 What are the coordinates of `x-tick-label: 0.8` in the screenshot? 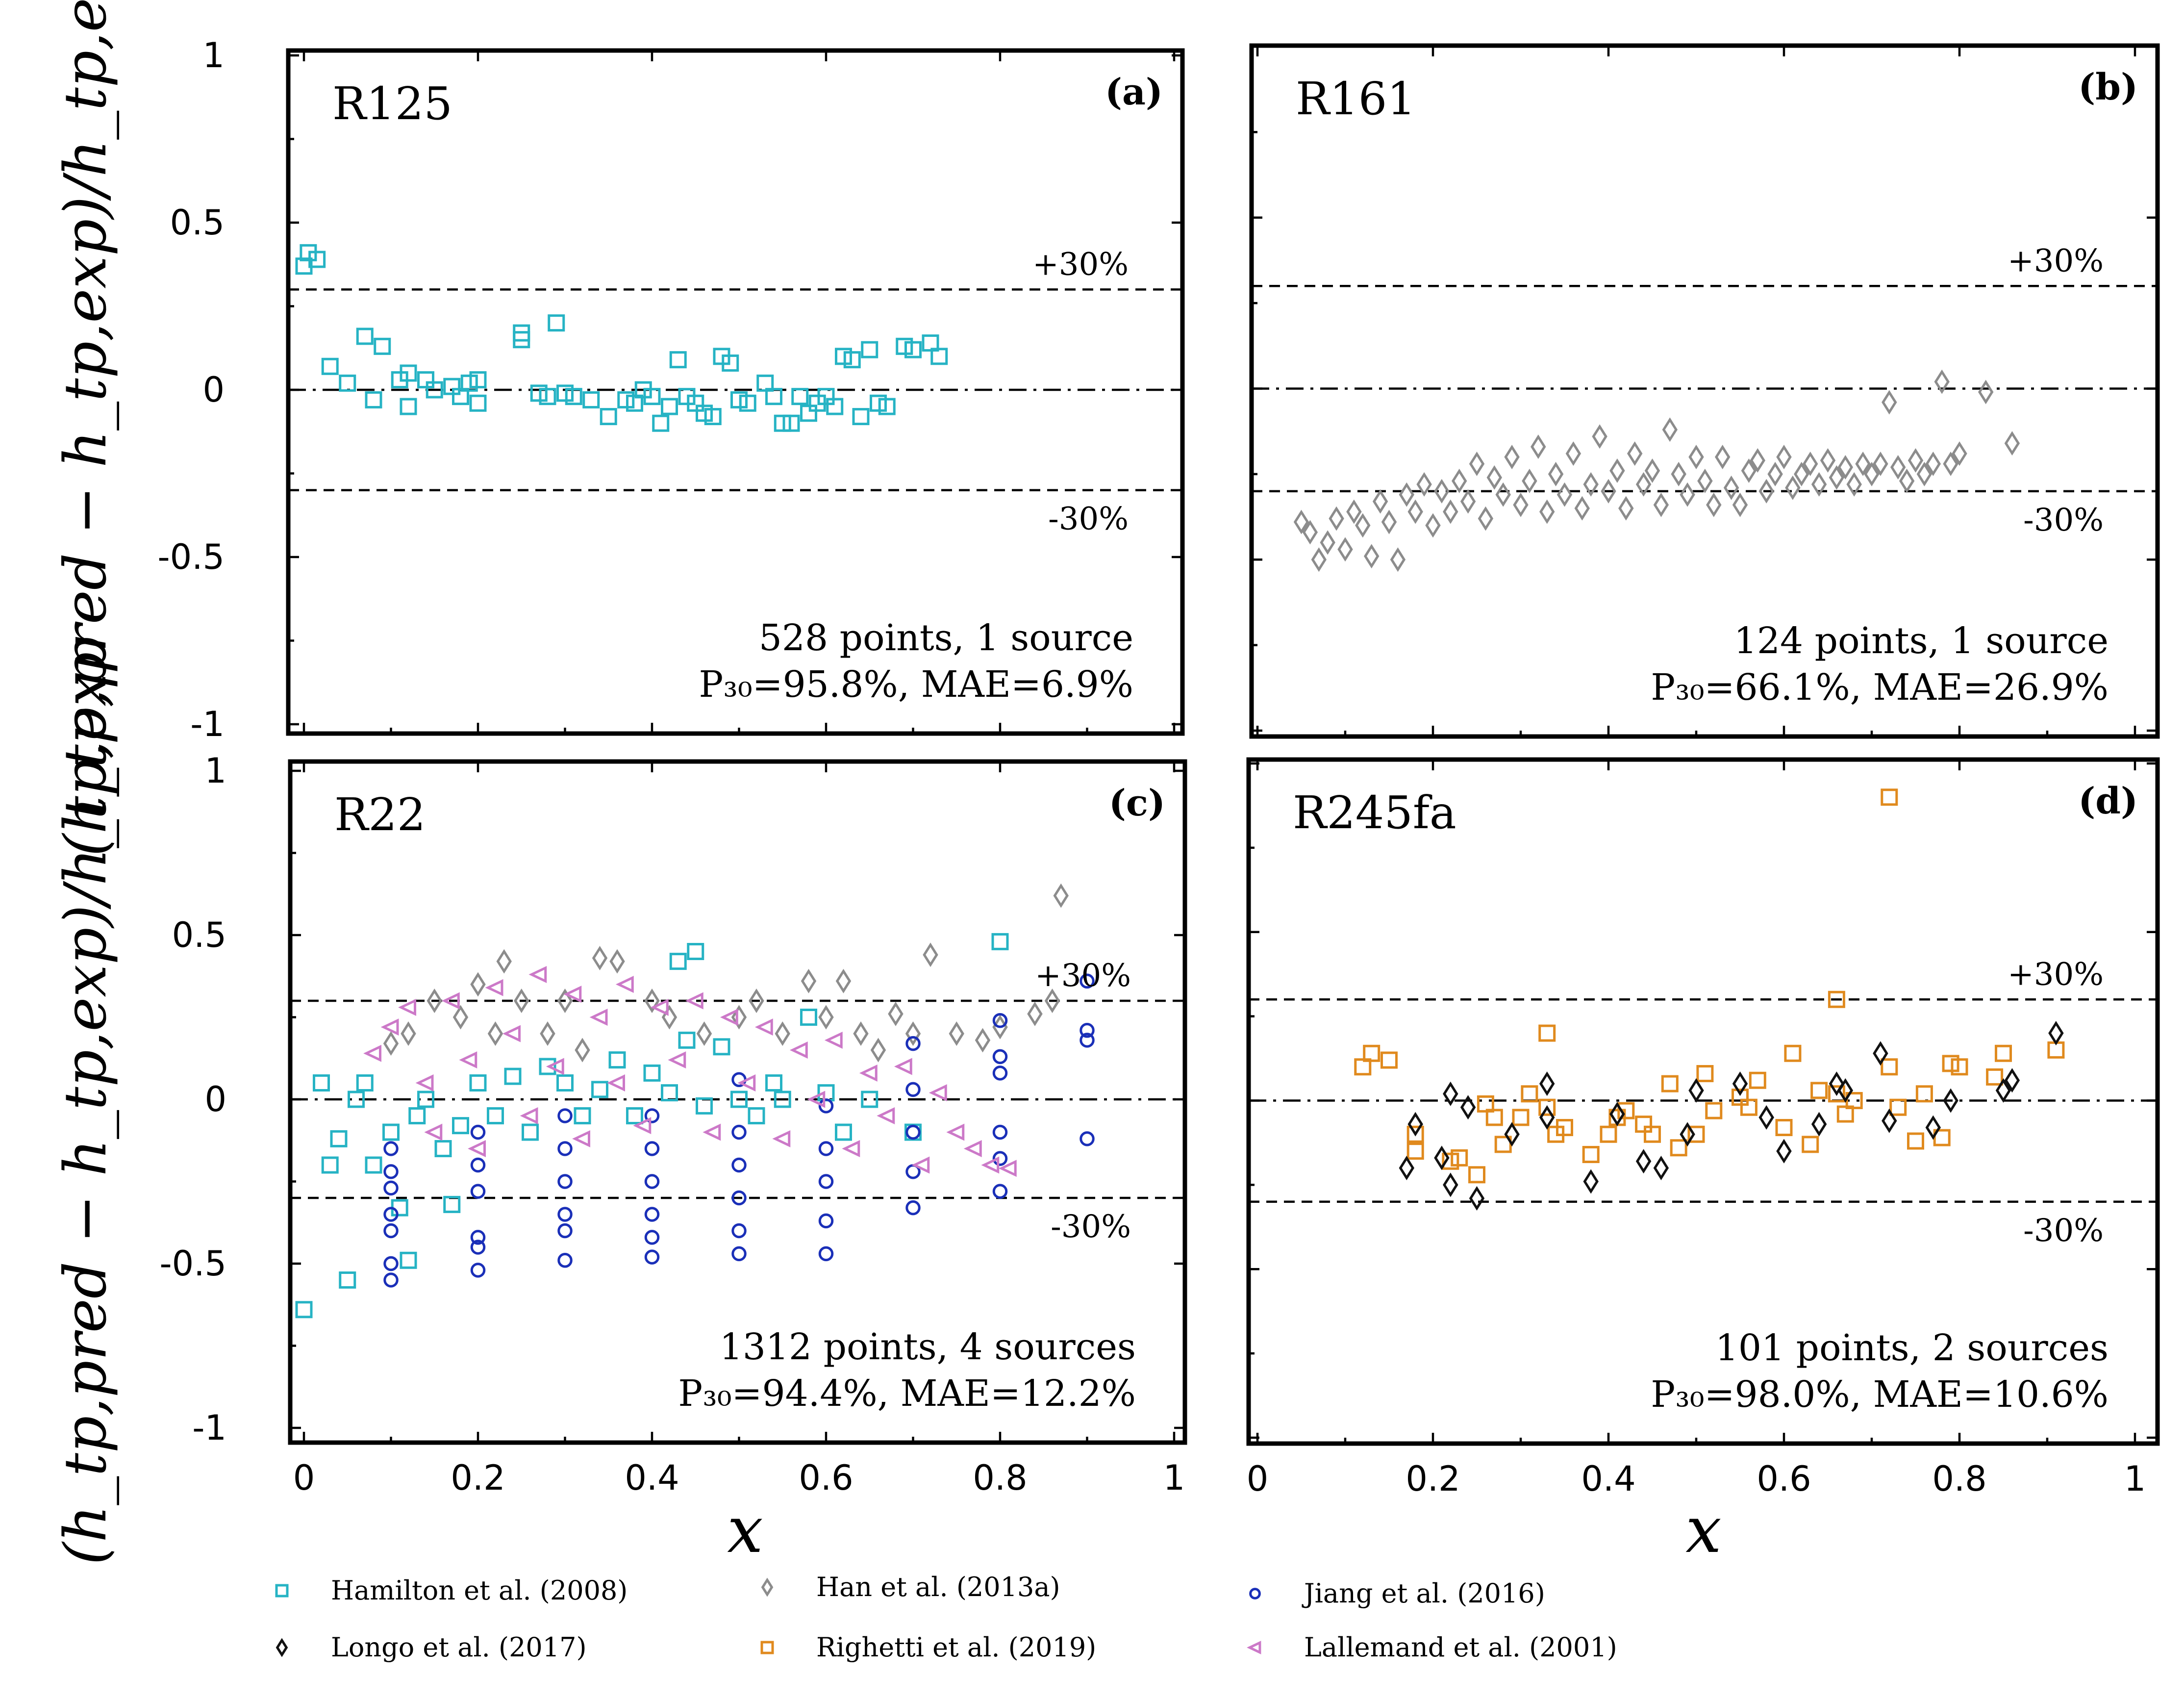 It's located at (1000, 1478).